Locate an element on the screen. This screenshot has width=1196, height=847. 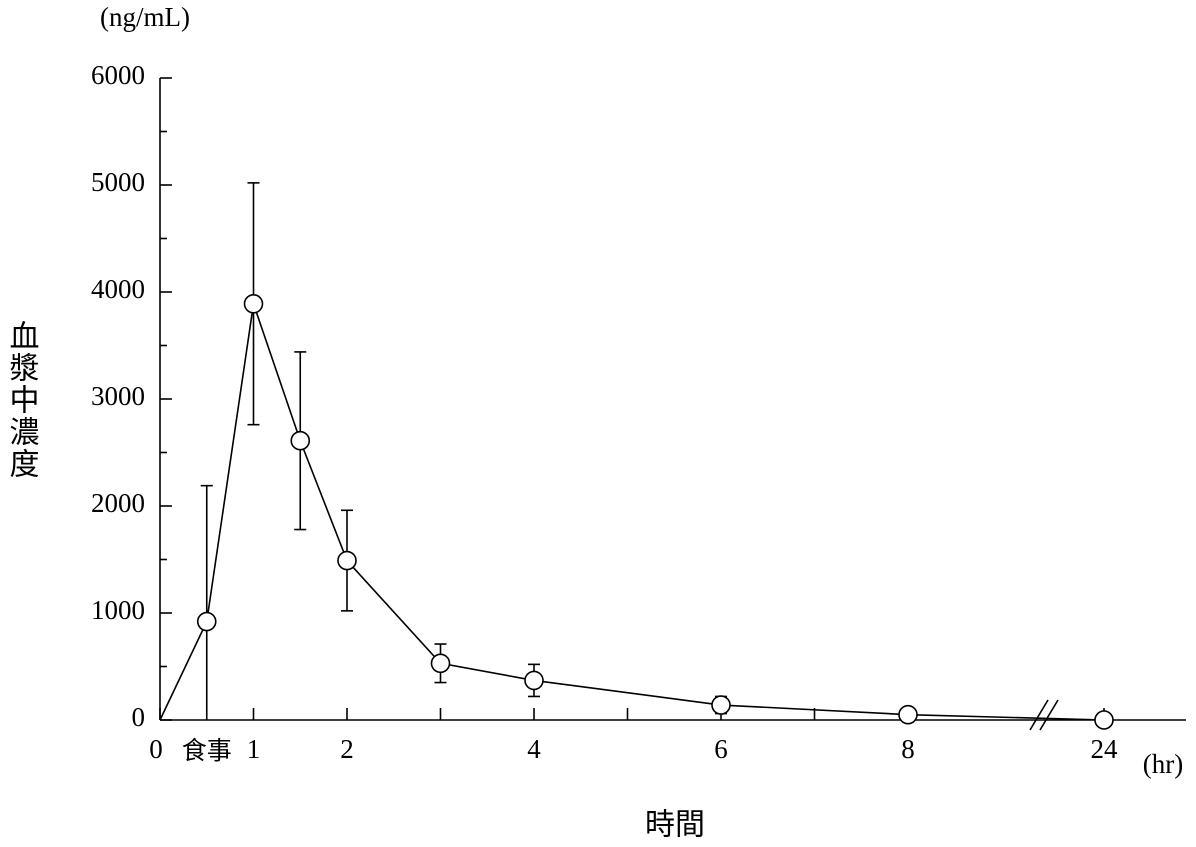
y-tick-label: 4000 is located at coordinates (118, 289).